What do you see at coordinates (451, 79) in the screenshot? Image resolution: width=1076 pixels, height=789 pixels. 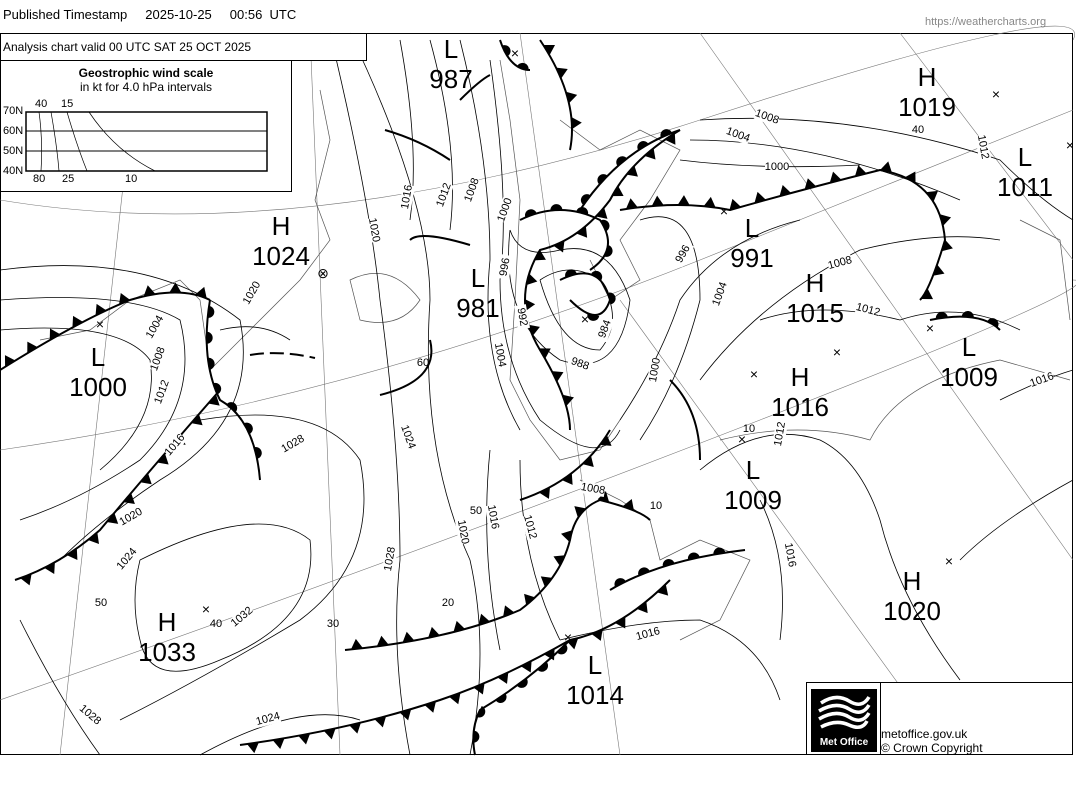 I see `pressure-value: 987` at bounding box center [451, 79].